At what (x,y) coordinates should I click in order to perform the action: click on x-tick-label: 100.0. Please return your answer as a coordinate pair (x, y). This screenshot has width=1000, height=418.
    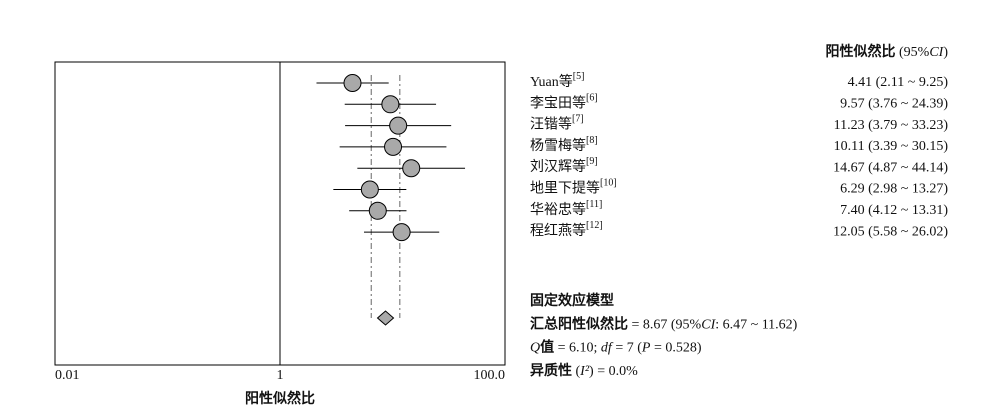
    Looking at the image, I should click on (490, 375).